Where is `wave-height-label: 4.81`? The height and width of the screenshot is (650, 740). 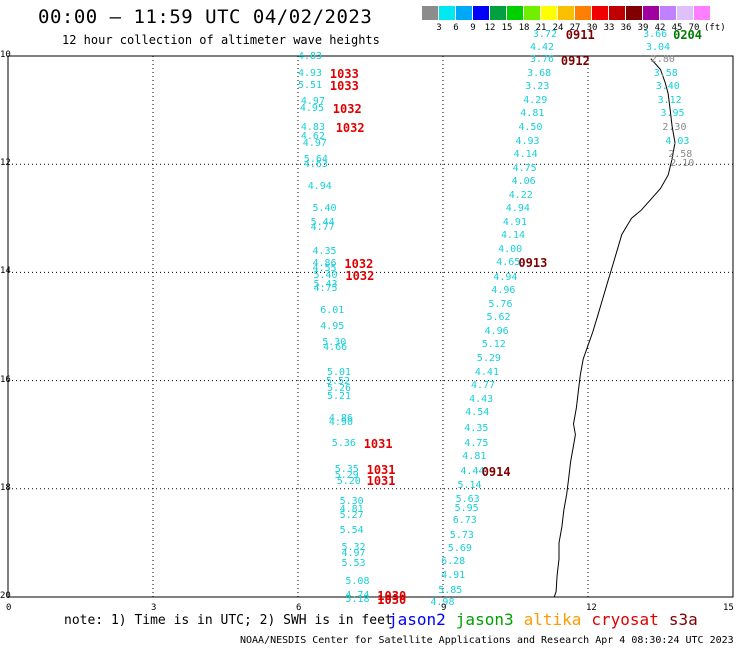
wave-height-label: 4.81 is located at coordinates (474, 457).